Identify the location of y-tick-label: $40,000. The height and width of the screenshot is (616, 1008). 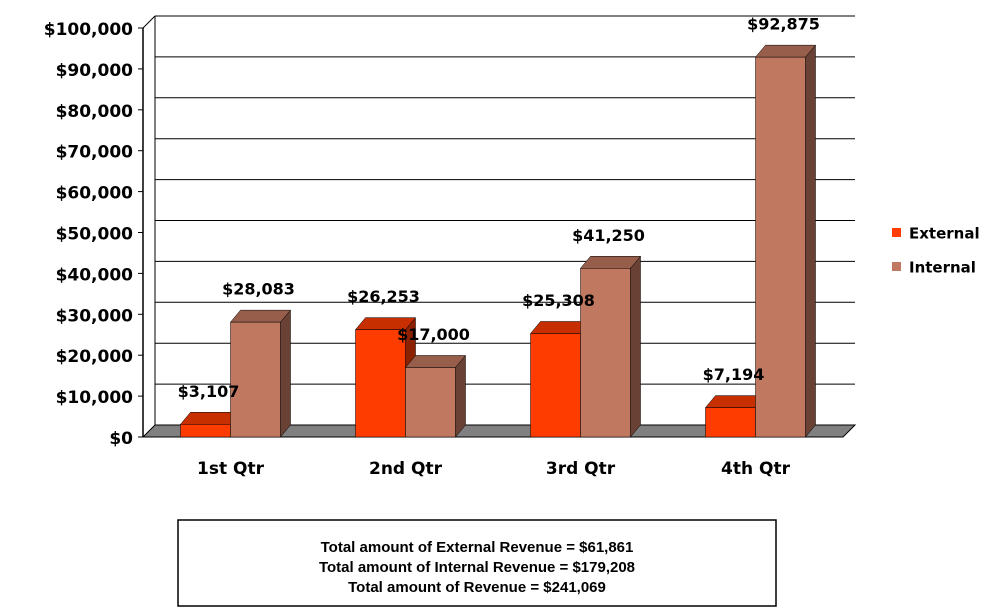
(95, 275).